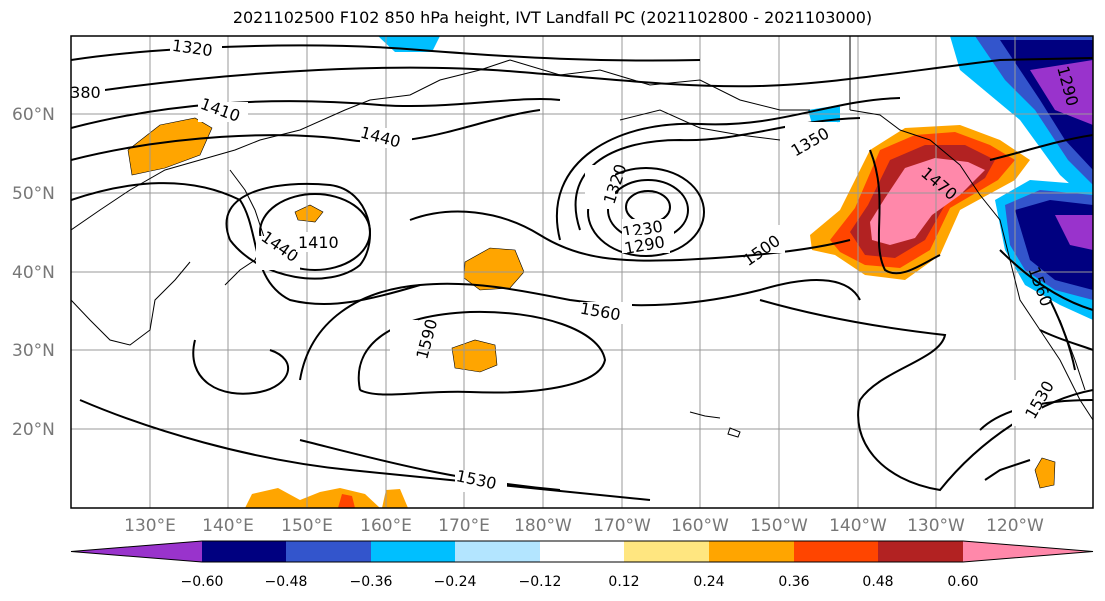 The height and width of the screenshot is (601, 1105). Describe the element at coordinates (386, 526) in the screenshot. I see `lon-label: 160°E` at that location.